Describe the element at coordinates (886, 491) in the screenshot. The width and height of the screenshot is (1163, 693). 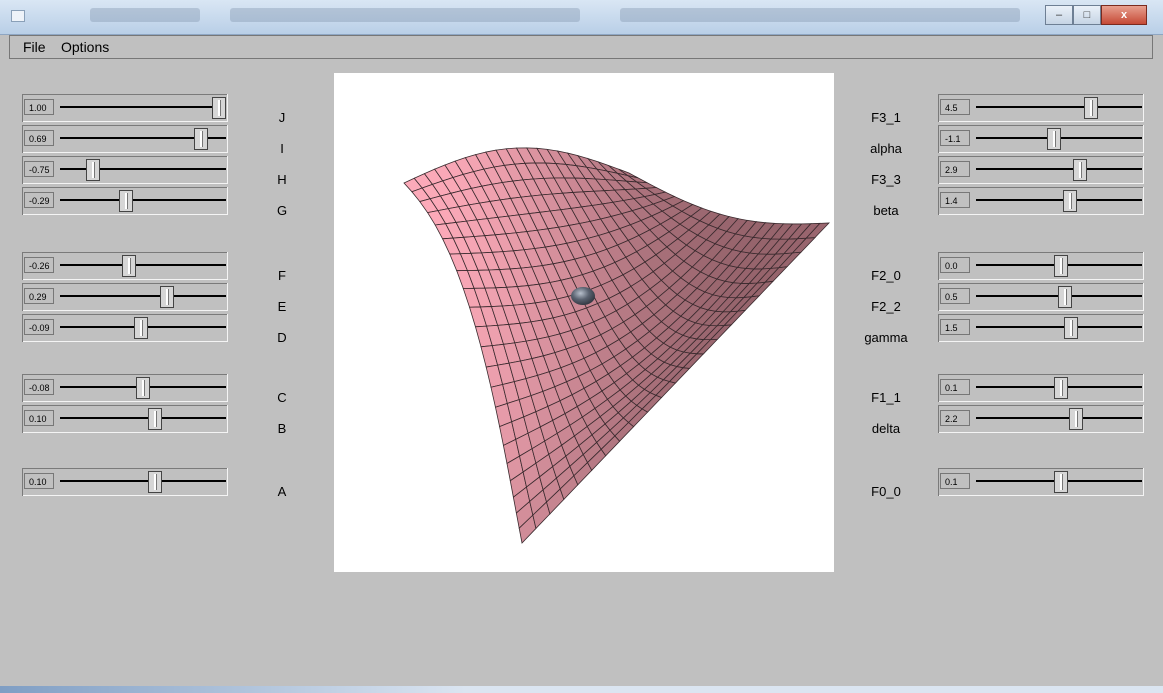
I see `right-label-f0_0: F0_0` at that location.